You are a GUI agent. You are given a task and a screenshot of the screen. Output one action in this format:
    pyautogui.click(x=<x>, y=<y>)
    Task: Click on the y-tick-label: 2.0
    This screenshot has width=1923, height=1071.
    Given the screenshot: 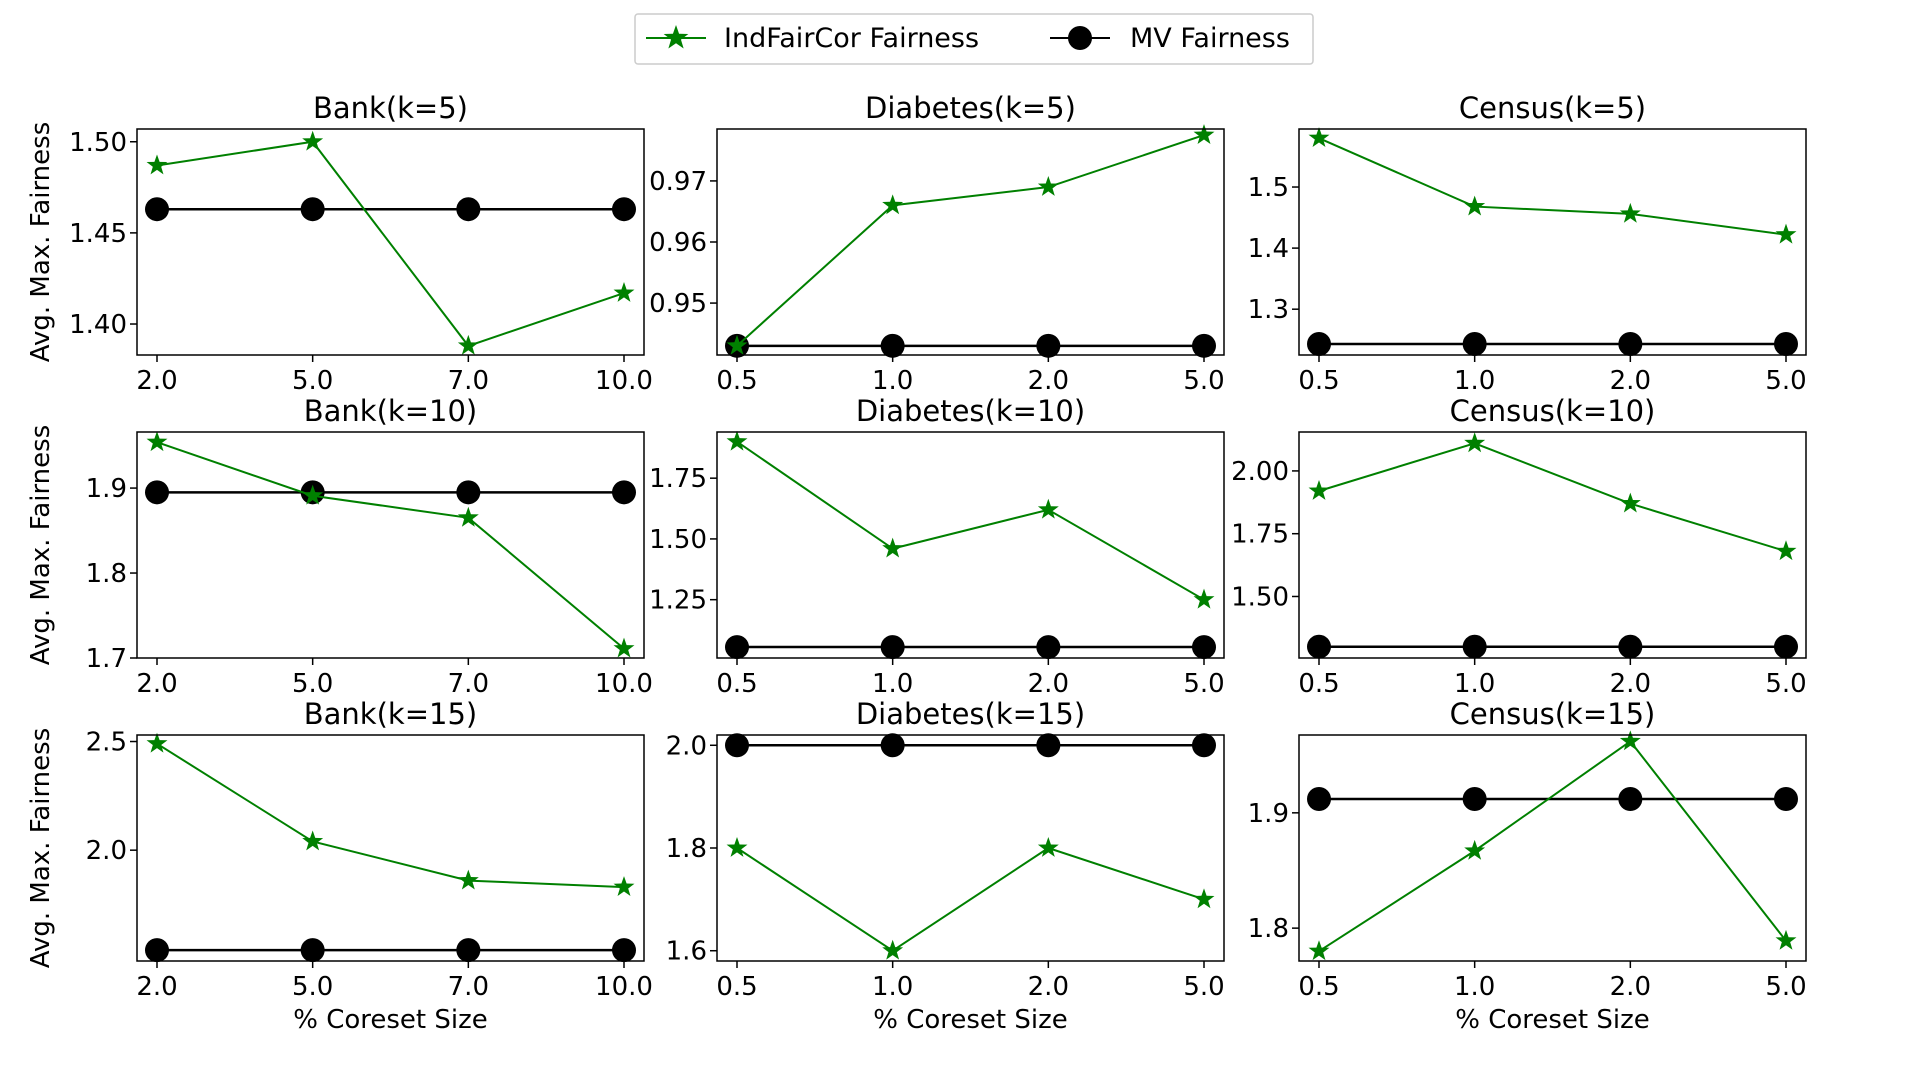 What is the action you would take?
    pyautogui.click(x=106, y=851)
    